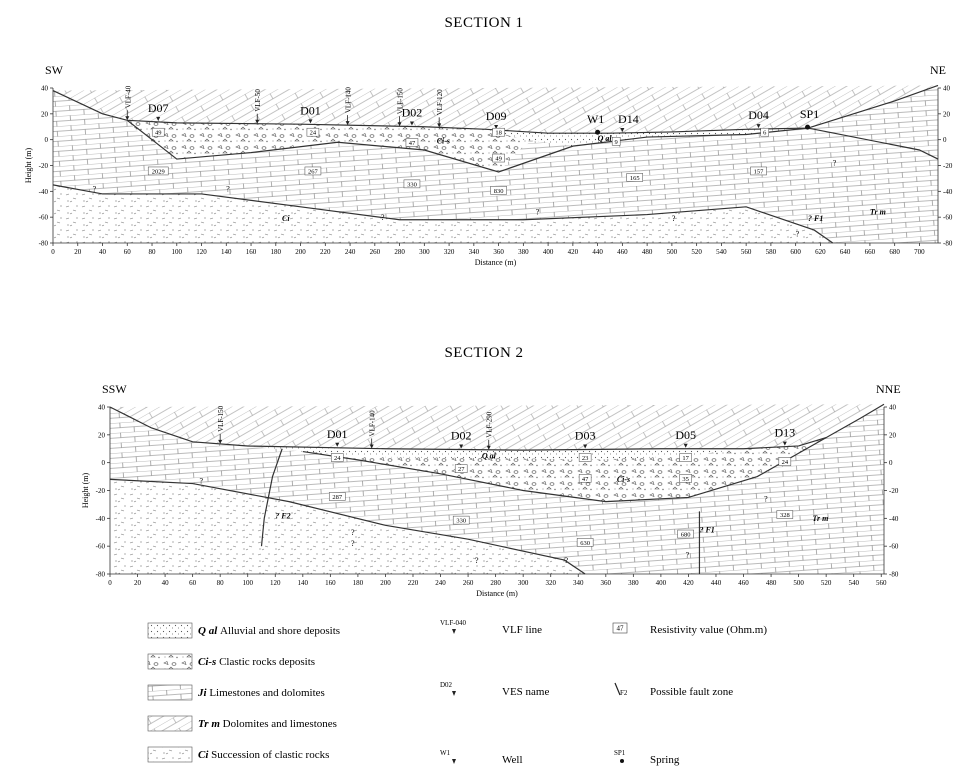 Image resolution: width=969 pixels, height=773 pixels. Describe the element at coordinates (28, 166) in the screenshot. I see `y-axis-title: Height (m)` at that location.